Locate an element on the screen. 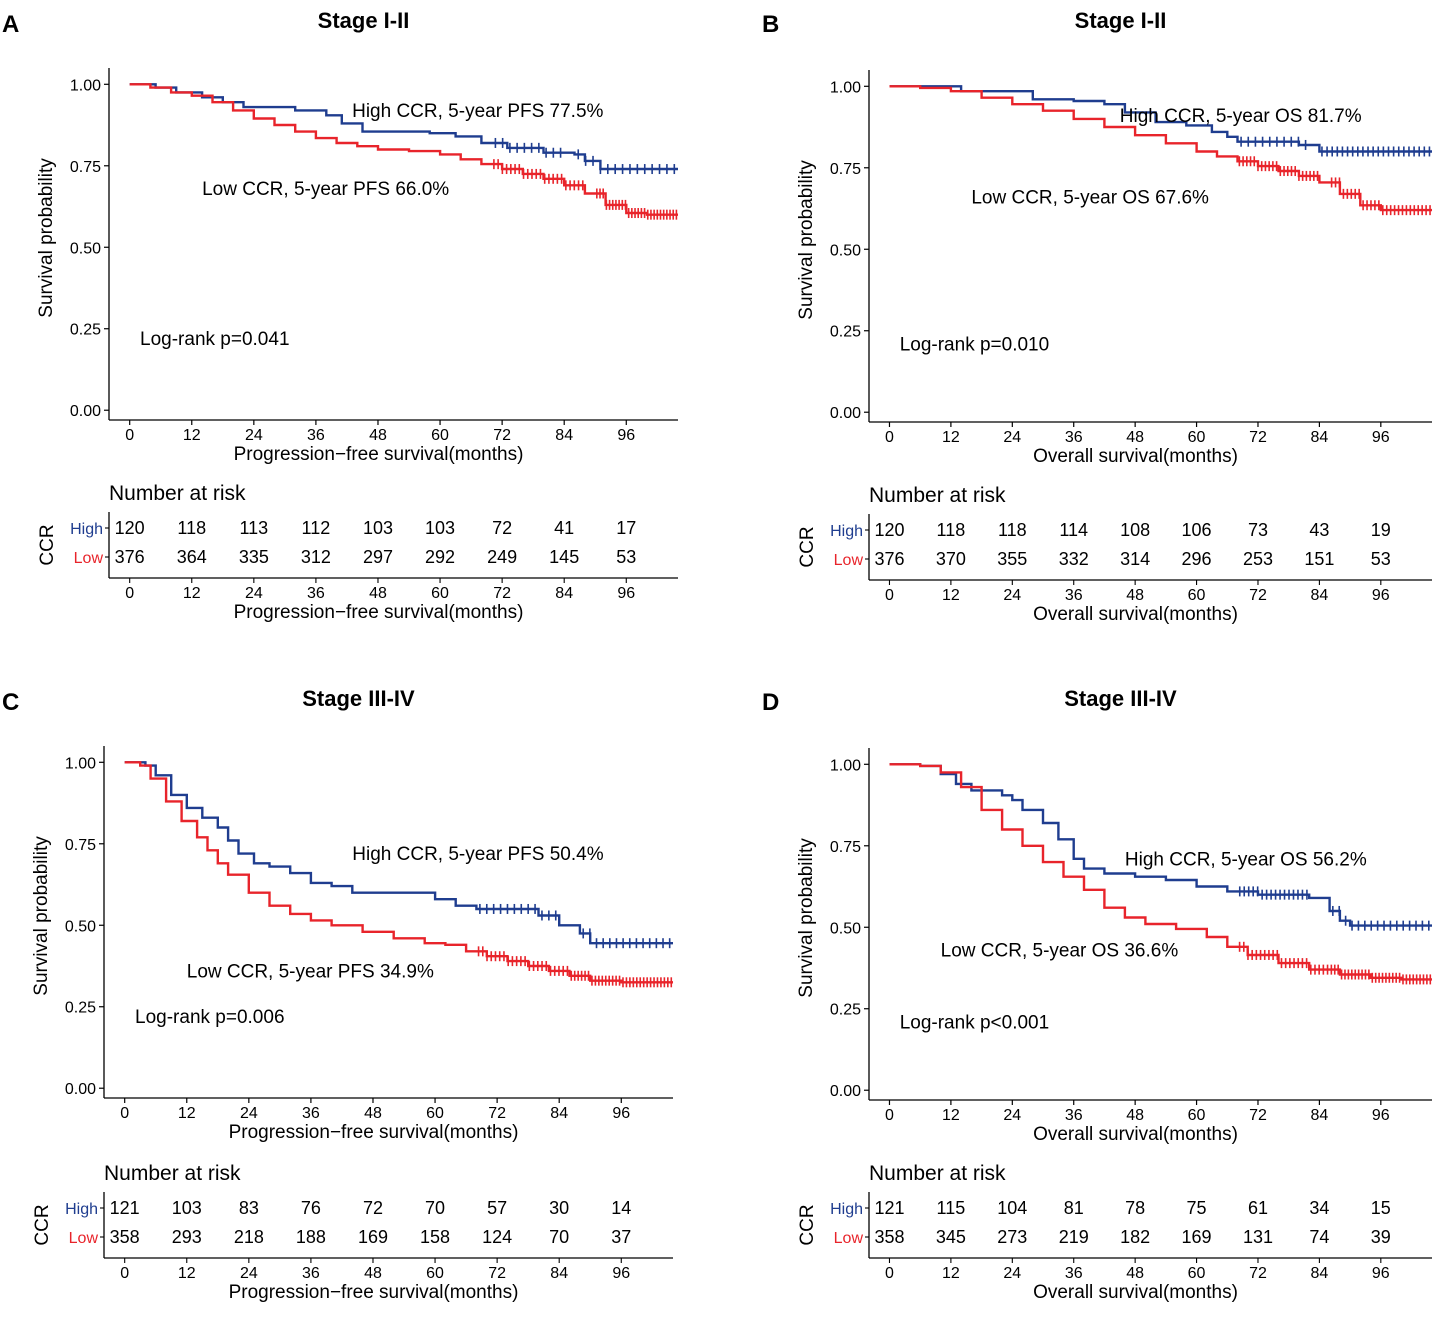 The width and height of the screenshot is (1450, 1319). risk-value-high: 76 is located at coordinates (311, 1208).